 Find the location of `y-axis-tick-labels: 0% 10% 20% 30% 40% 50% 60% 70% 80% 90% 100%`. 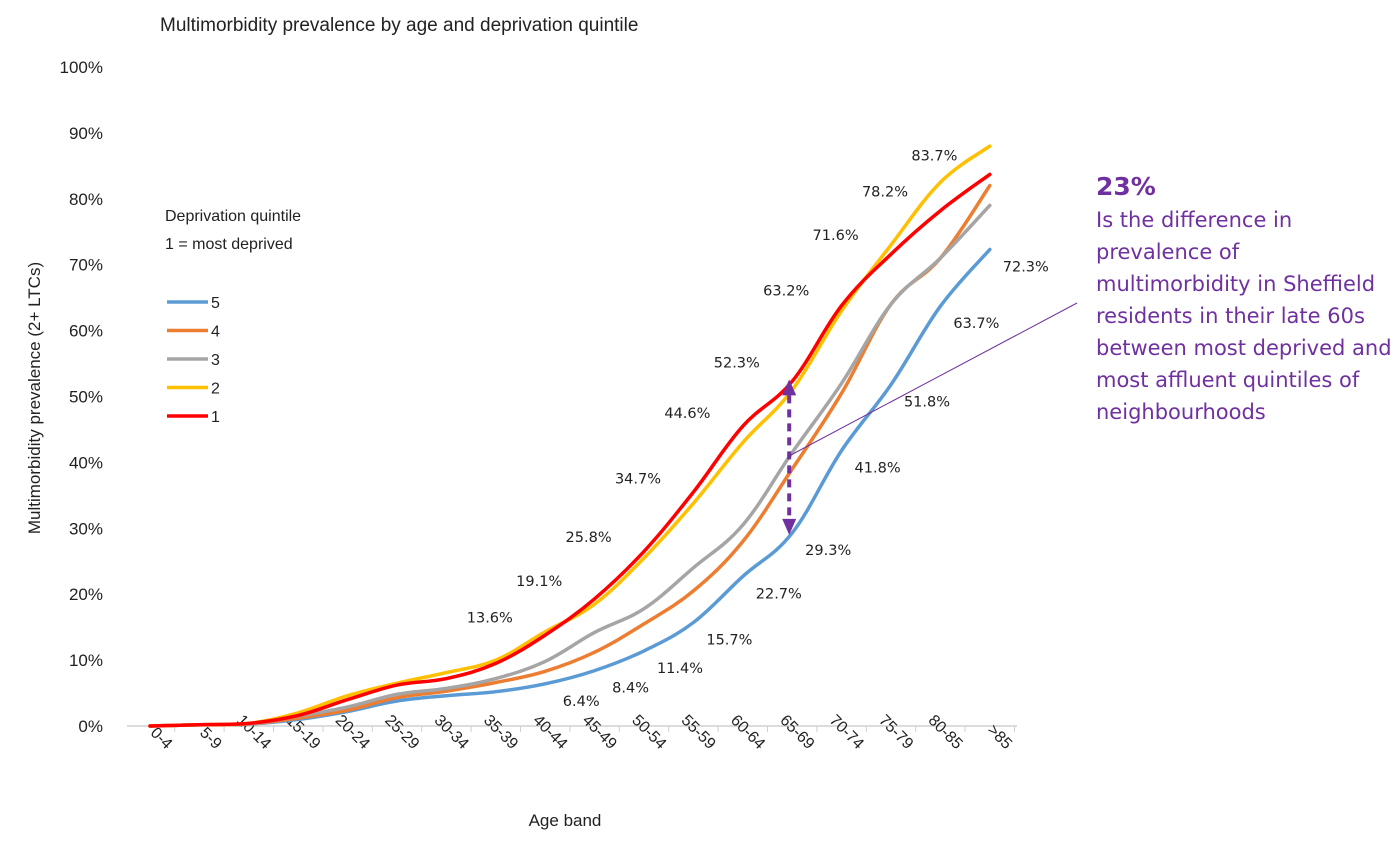

y-axis-tick-labels: 0% 10% 20% 30% 40% 50% 60% 70% 80% 90% 100% is located at coordinates (81, 397).